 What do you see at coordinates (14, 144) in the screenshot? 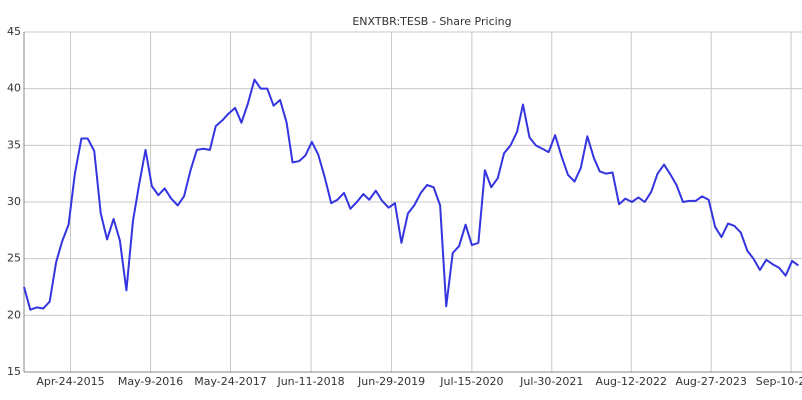
I see `y-tick-label: 35` at bounding box center [14, 144].